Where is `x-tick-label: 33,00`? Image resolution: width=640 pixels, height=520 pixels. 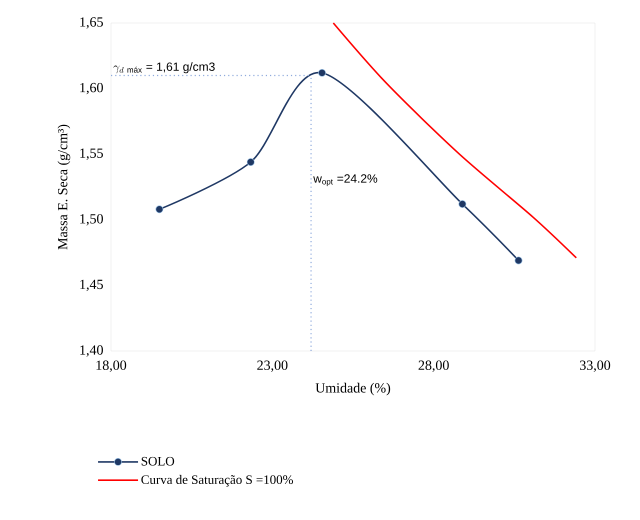 x-tick-label: 33,00 is located at coordinates (595, 366).